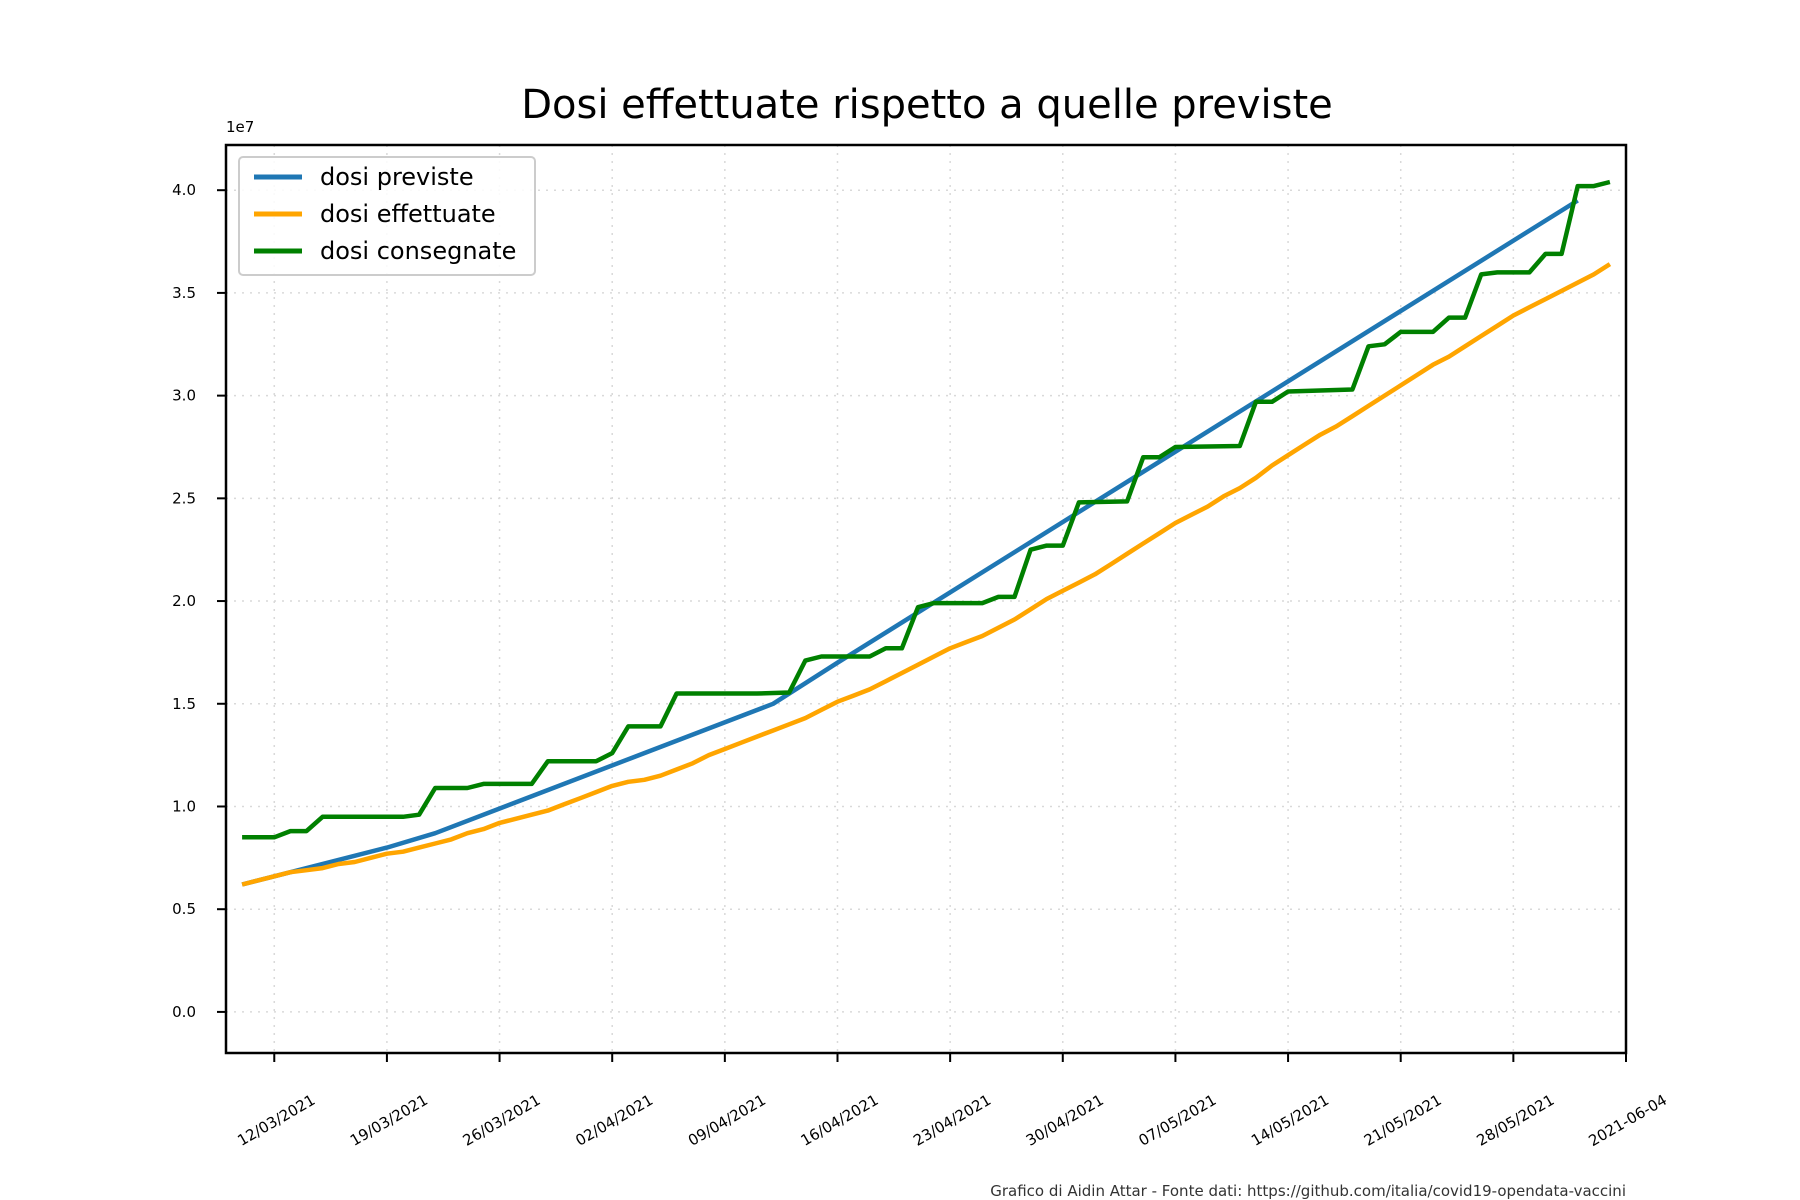 This screenshot has width=1800, height=1200. Describe the element at coordinates (727, 1120) in the screenshot. I see `x-tick-label: 09/04/2021` at that location.